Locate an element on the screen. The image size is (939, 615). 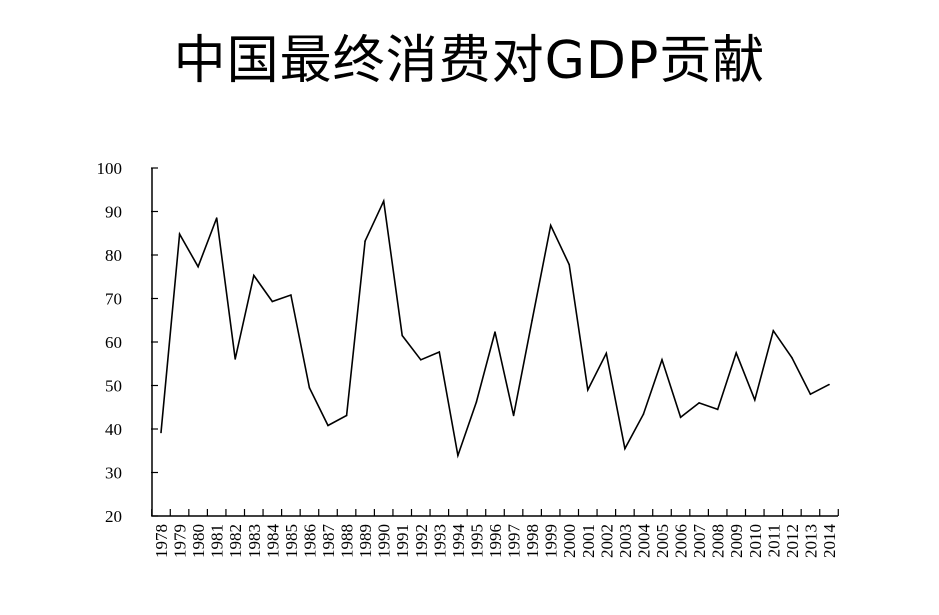
y-tick-label: 60 is located at coordinates (113, 342).